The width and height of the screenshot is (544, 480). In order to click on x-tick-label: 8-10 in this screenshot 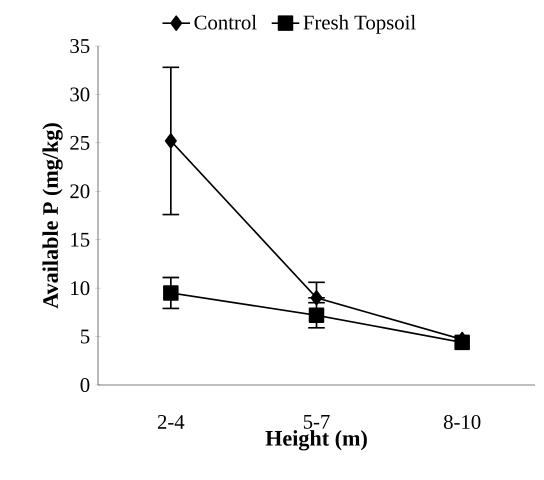, I will do `click(462, 421)`.